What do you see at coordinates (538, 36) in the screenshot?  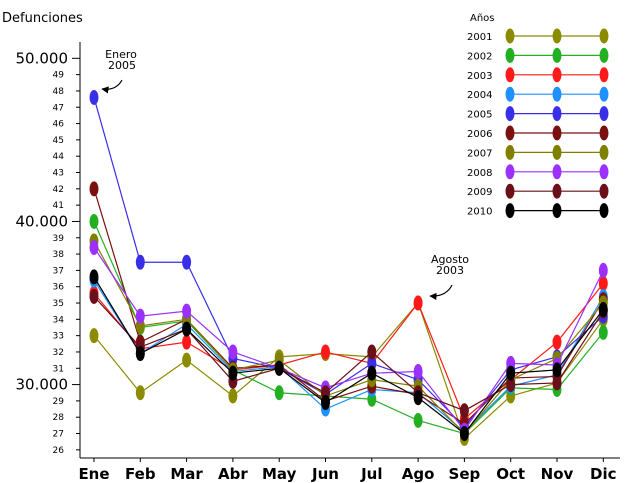 I see `legend-item-2001: 2001` at bounding box center [538, 36].